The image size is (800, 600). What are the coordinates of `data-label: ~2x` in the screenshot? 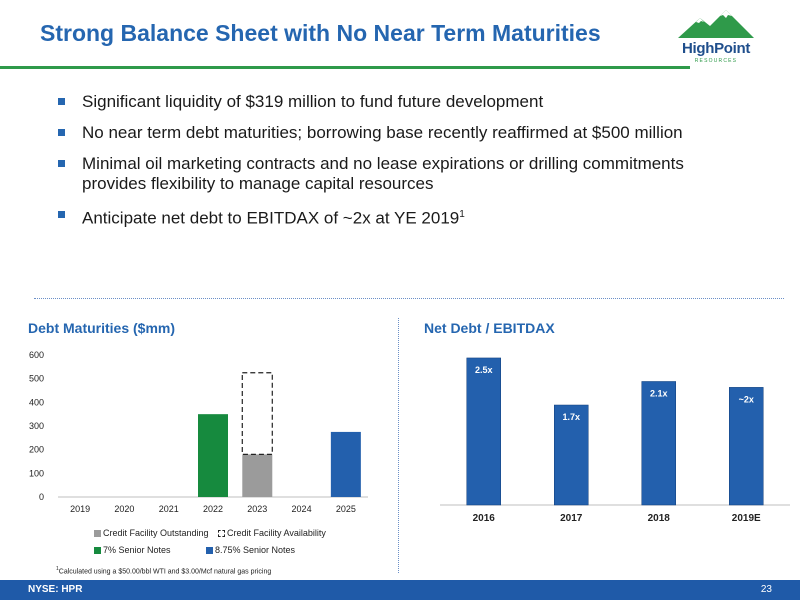 It's located at (746, 399).